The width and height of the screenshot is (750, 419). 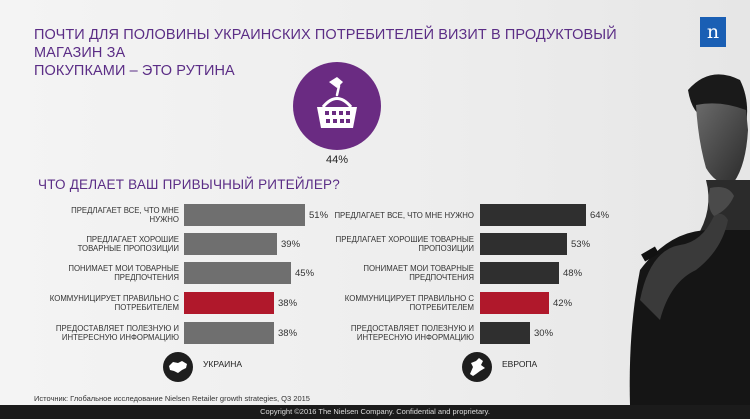 I want to click on basket-icon, so click(x=337, y=106).